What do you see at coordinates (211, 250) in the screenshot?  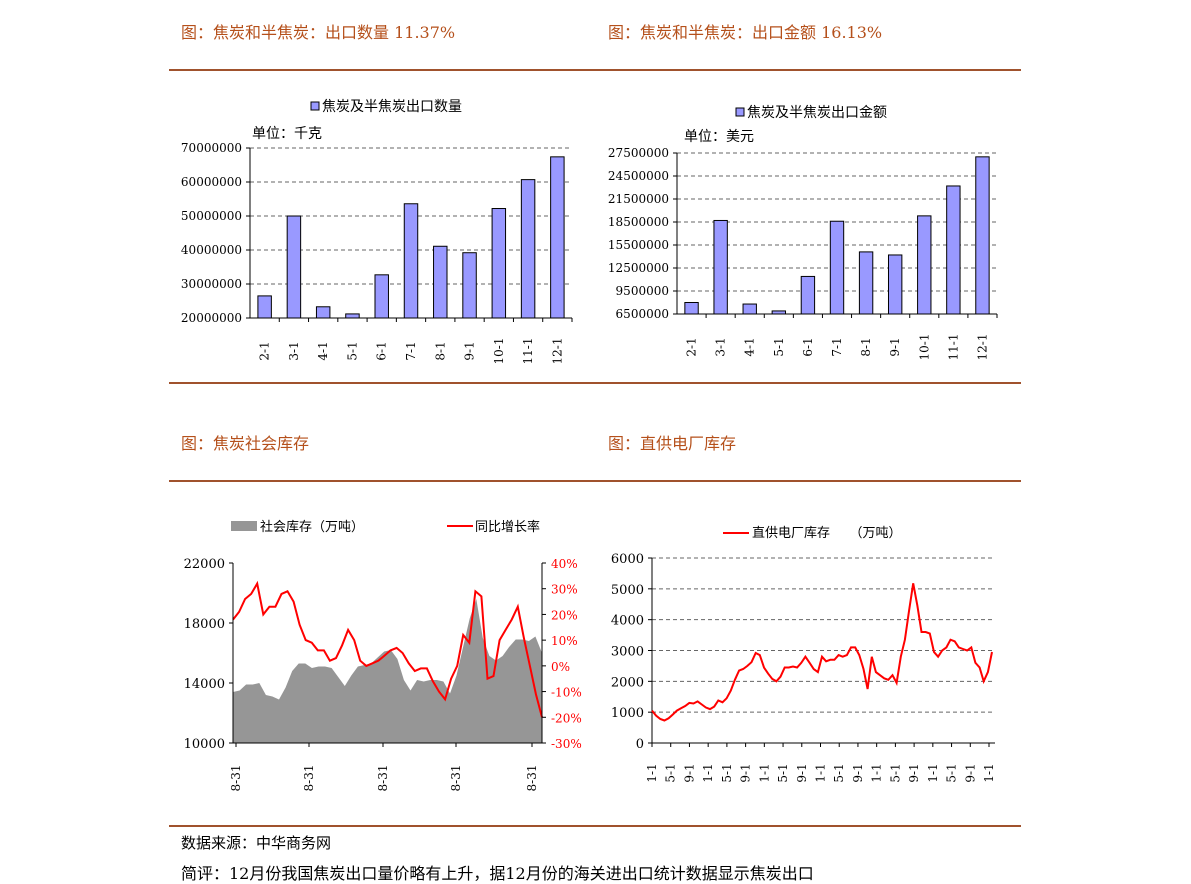 I see `y-tick-label: 40000000` at bounding box center [211, 250].